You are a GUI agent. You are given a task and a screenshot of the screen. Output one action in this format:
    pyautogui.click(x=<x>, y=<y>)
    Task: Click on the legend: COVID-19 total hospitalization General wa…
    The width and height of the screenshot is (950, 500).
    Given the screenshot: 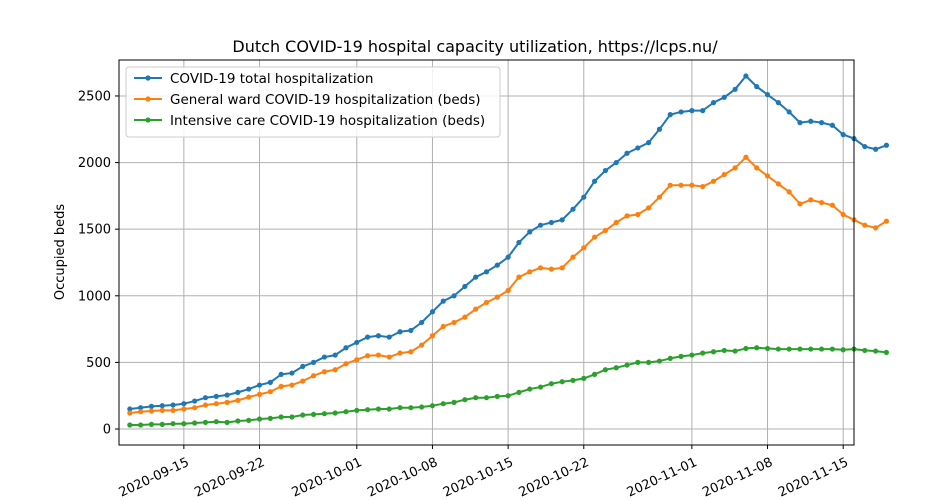 What is the action you would take?
    pyautogui.click(x=313, y=102)
    